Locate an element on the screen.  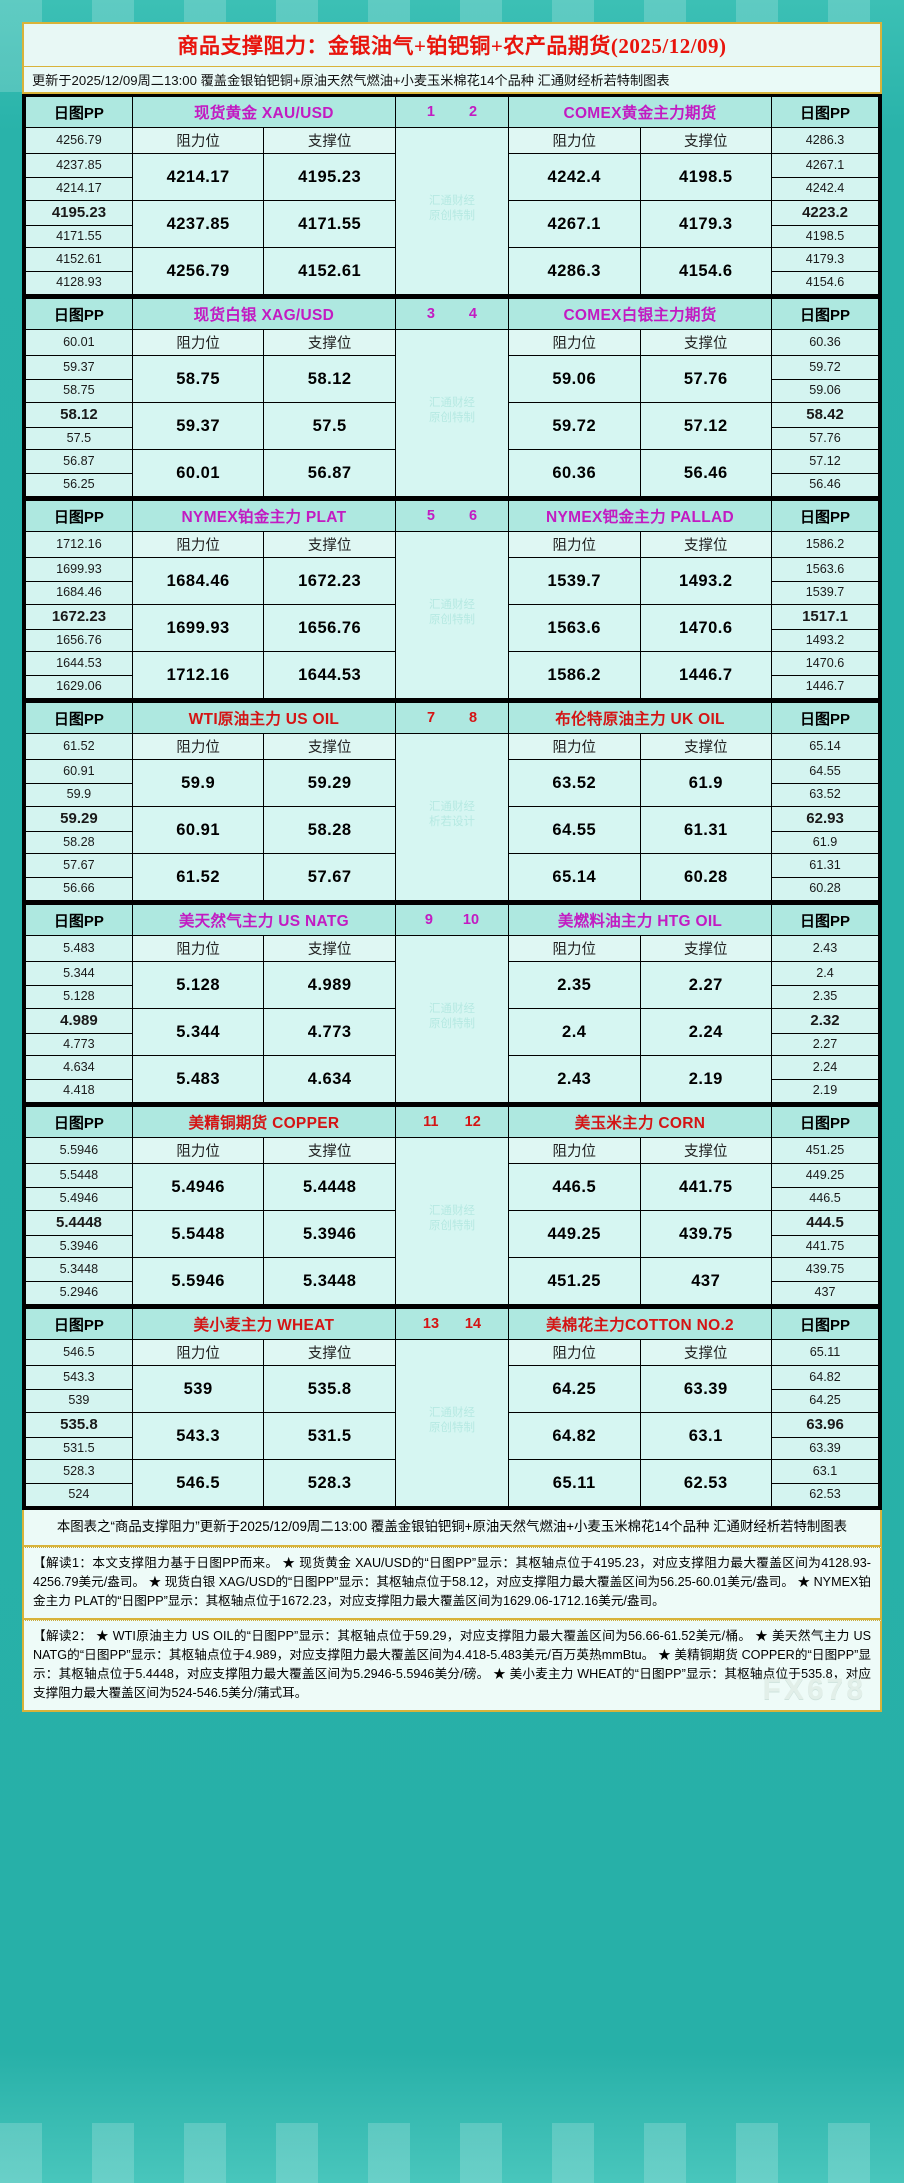
value-row-continuation: 4214.17 4242.4 is located at coordinates (452, 189).